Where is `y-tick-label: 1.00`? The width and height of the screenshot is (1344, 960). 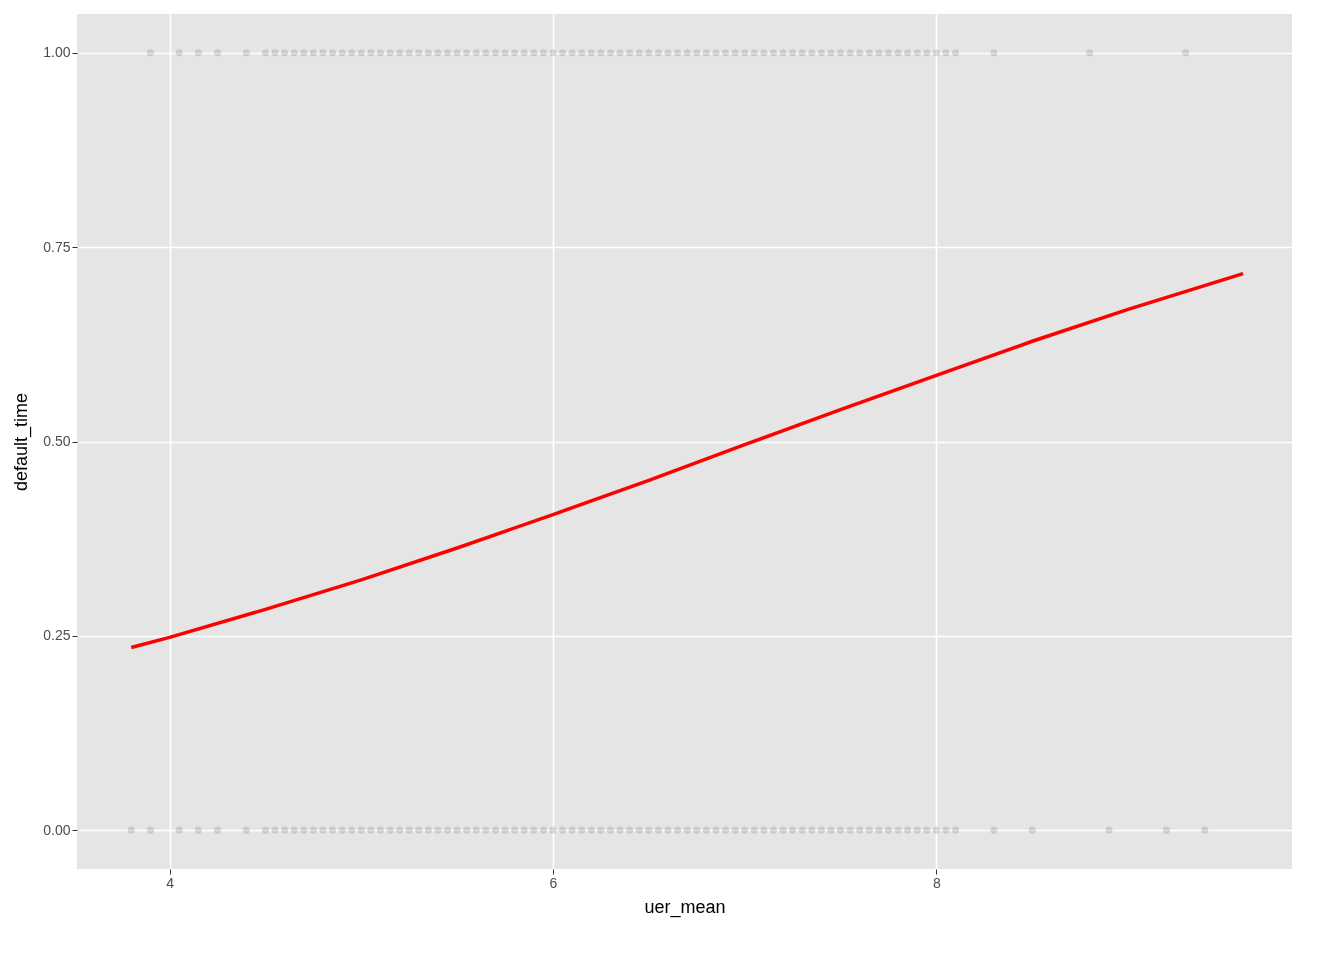
y-tick-label: 1.00 is located at coordinates (57, 52).